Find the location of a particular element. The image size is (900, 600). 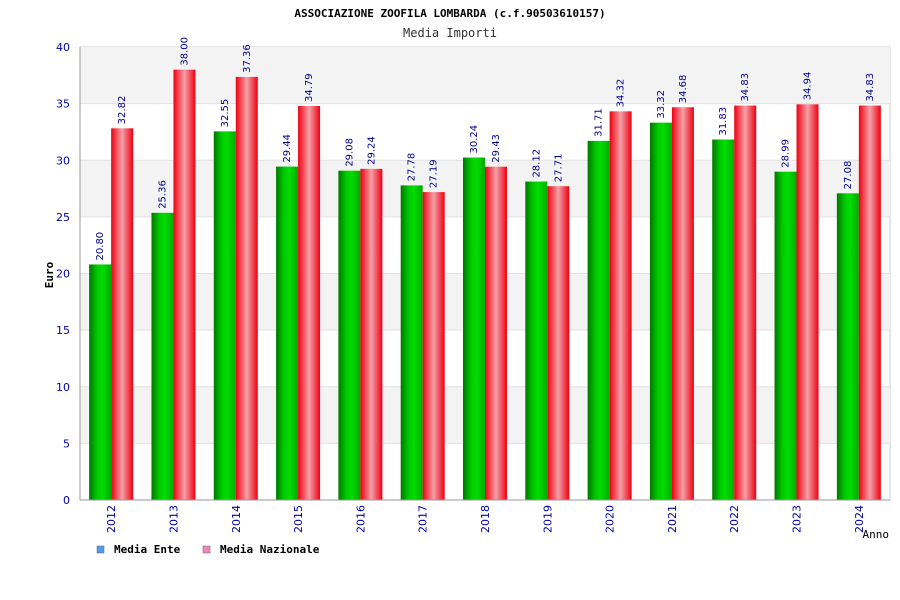

bar-media-ente-2015 is located at coordinates (287, 333).